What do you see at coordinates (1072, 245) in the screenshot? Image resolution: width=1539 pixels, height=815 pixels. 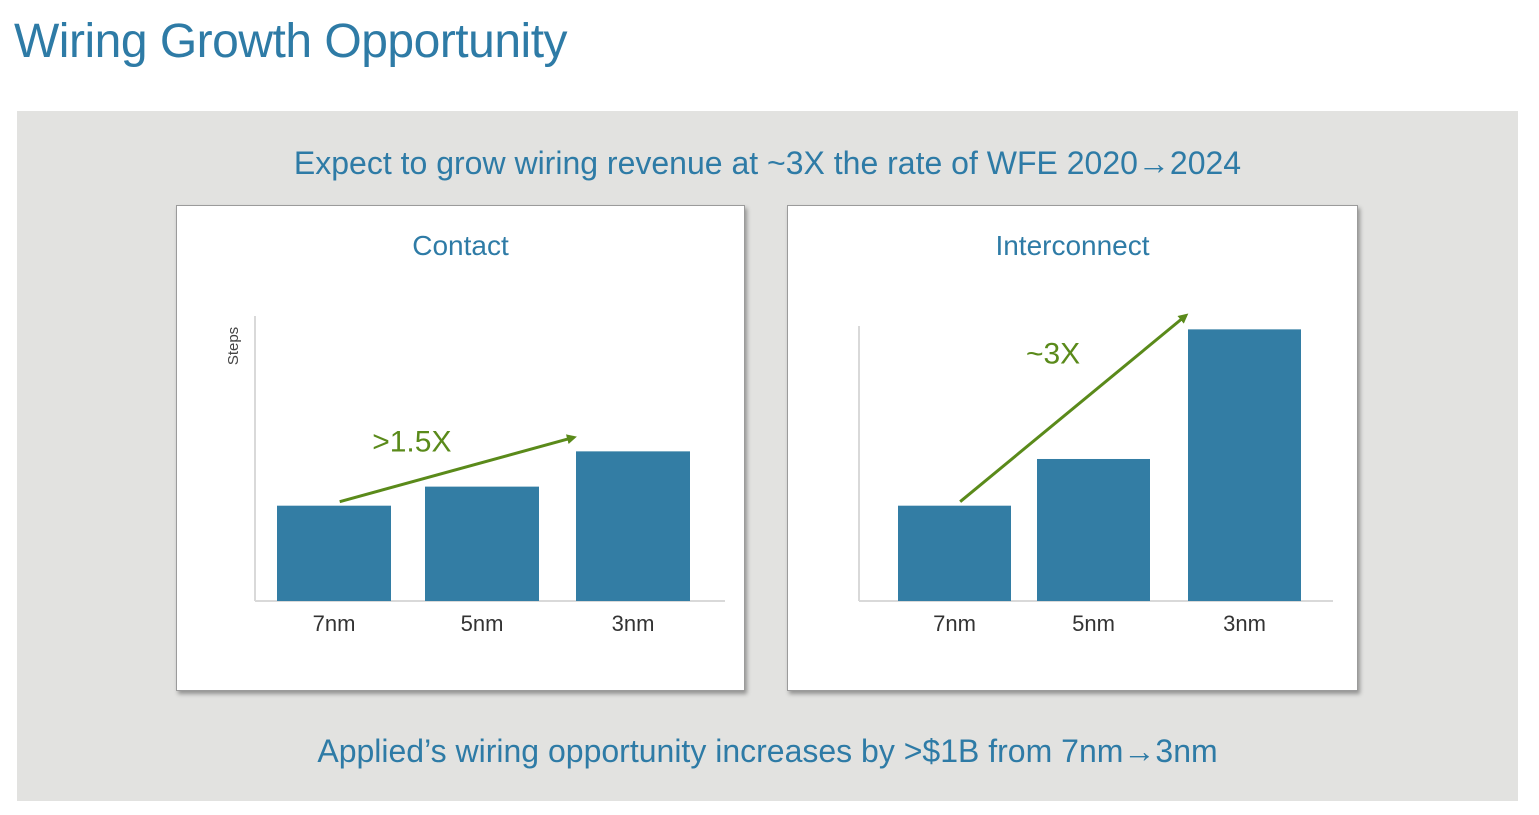 I see `interconnect-chart-title: Interconnect` at bounding box center [1072, 245].